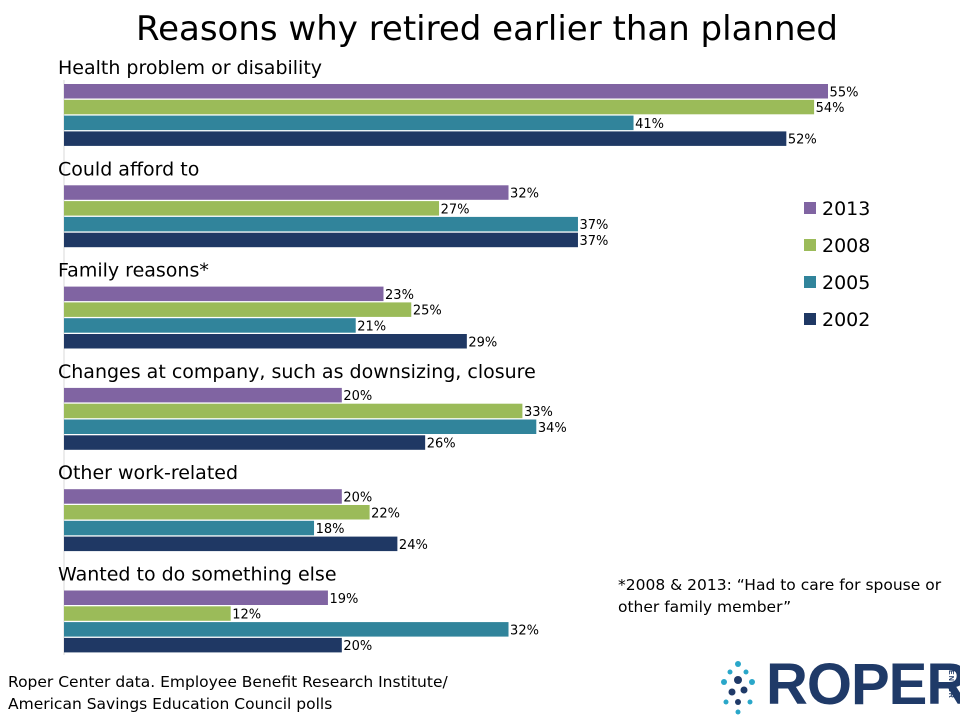 This screenshot has height=720, width=960. What do you see at coordinates (298, 609) in the screenshot?
I see `category-group: Wanted to do something else 19% 12% 32% 20%` at bounding box center [298, 609].